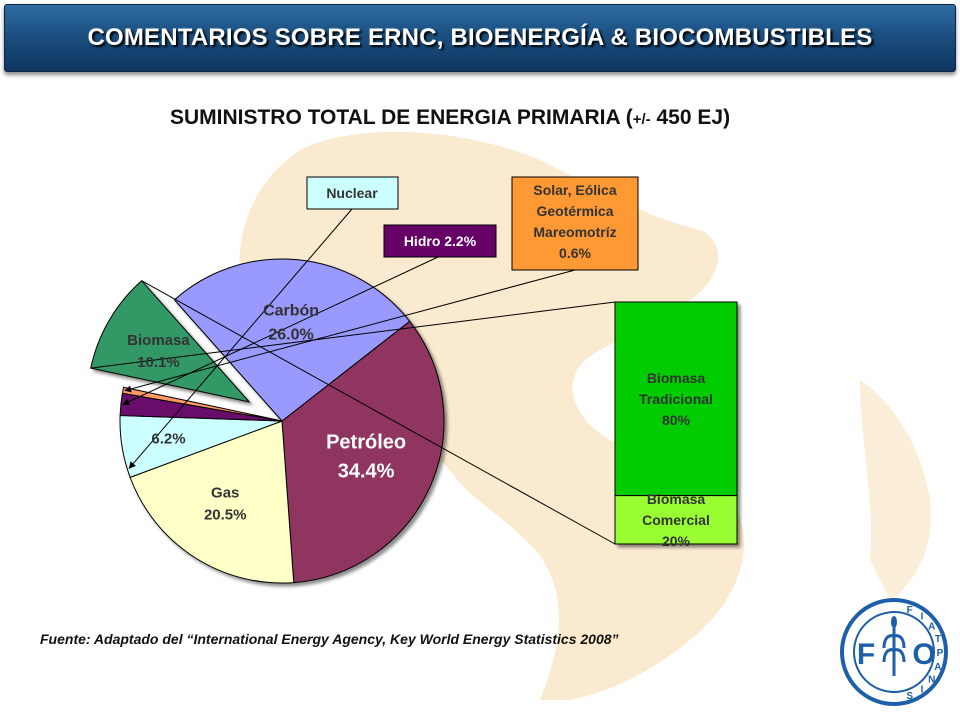 The width and height of the screenshot is (960, 720). I want to click on callout-nuclear, so click(352, 193).